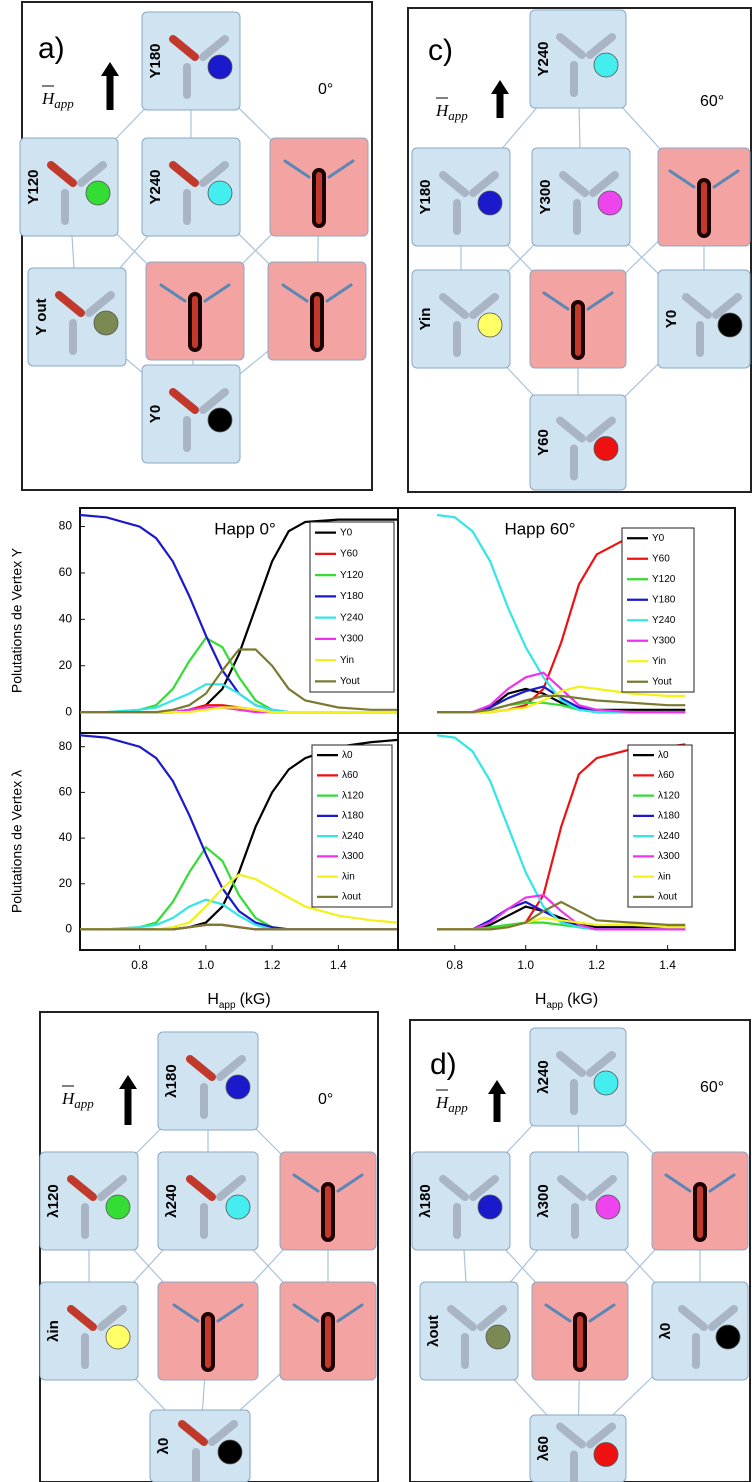 The width and height of the screenshot is (752, 1482). What do you see at coordinates (213, 999) in the screenshot?
I see `x-axis-symbol: H` at bounding box center [213, 999].